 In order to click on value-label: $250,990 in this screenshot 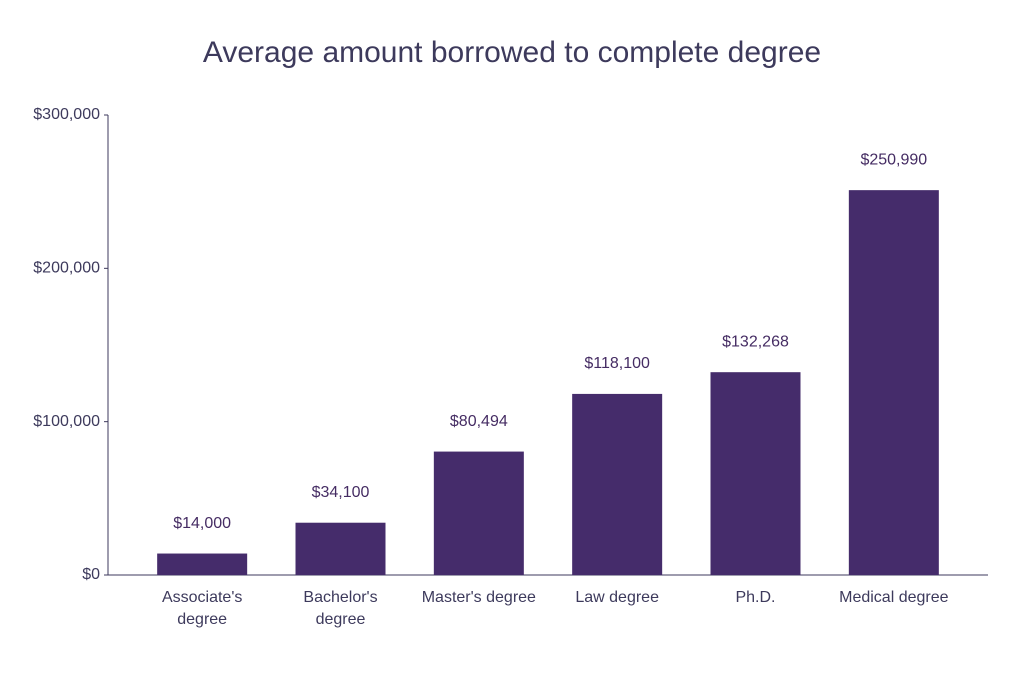, I will do `click(893, 159)`.